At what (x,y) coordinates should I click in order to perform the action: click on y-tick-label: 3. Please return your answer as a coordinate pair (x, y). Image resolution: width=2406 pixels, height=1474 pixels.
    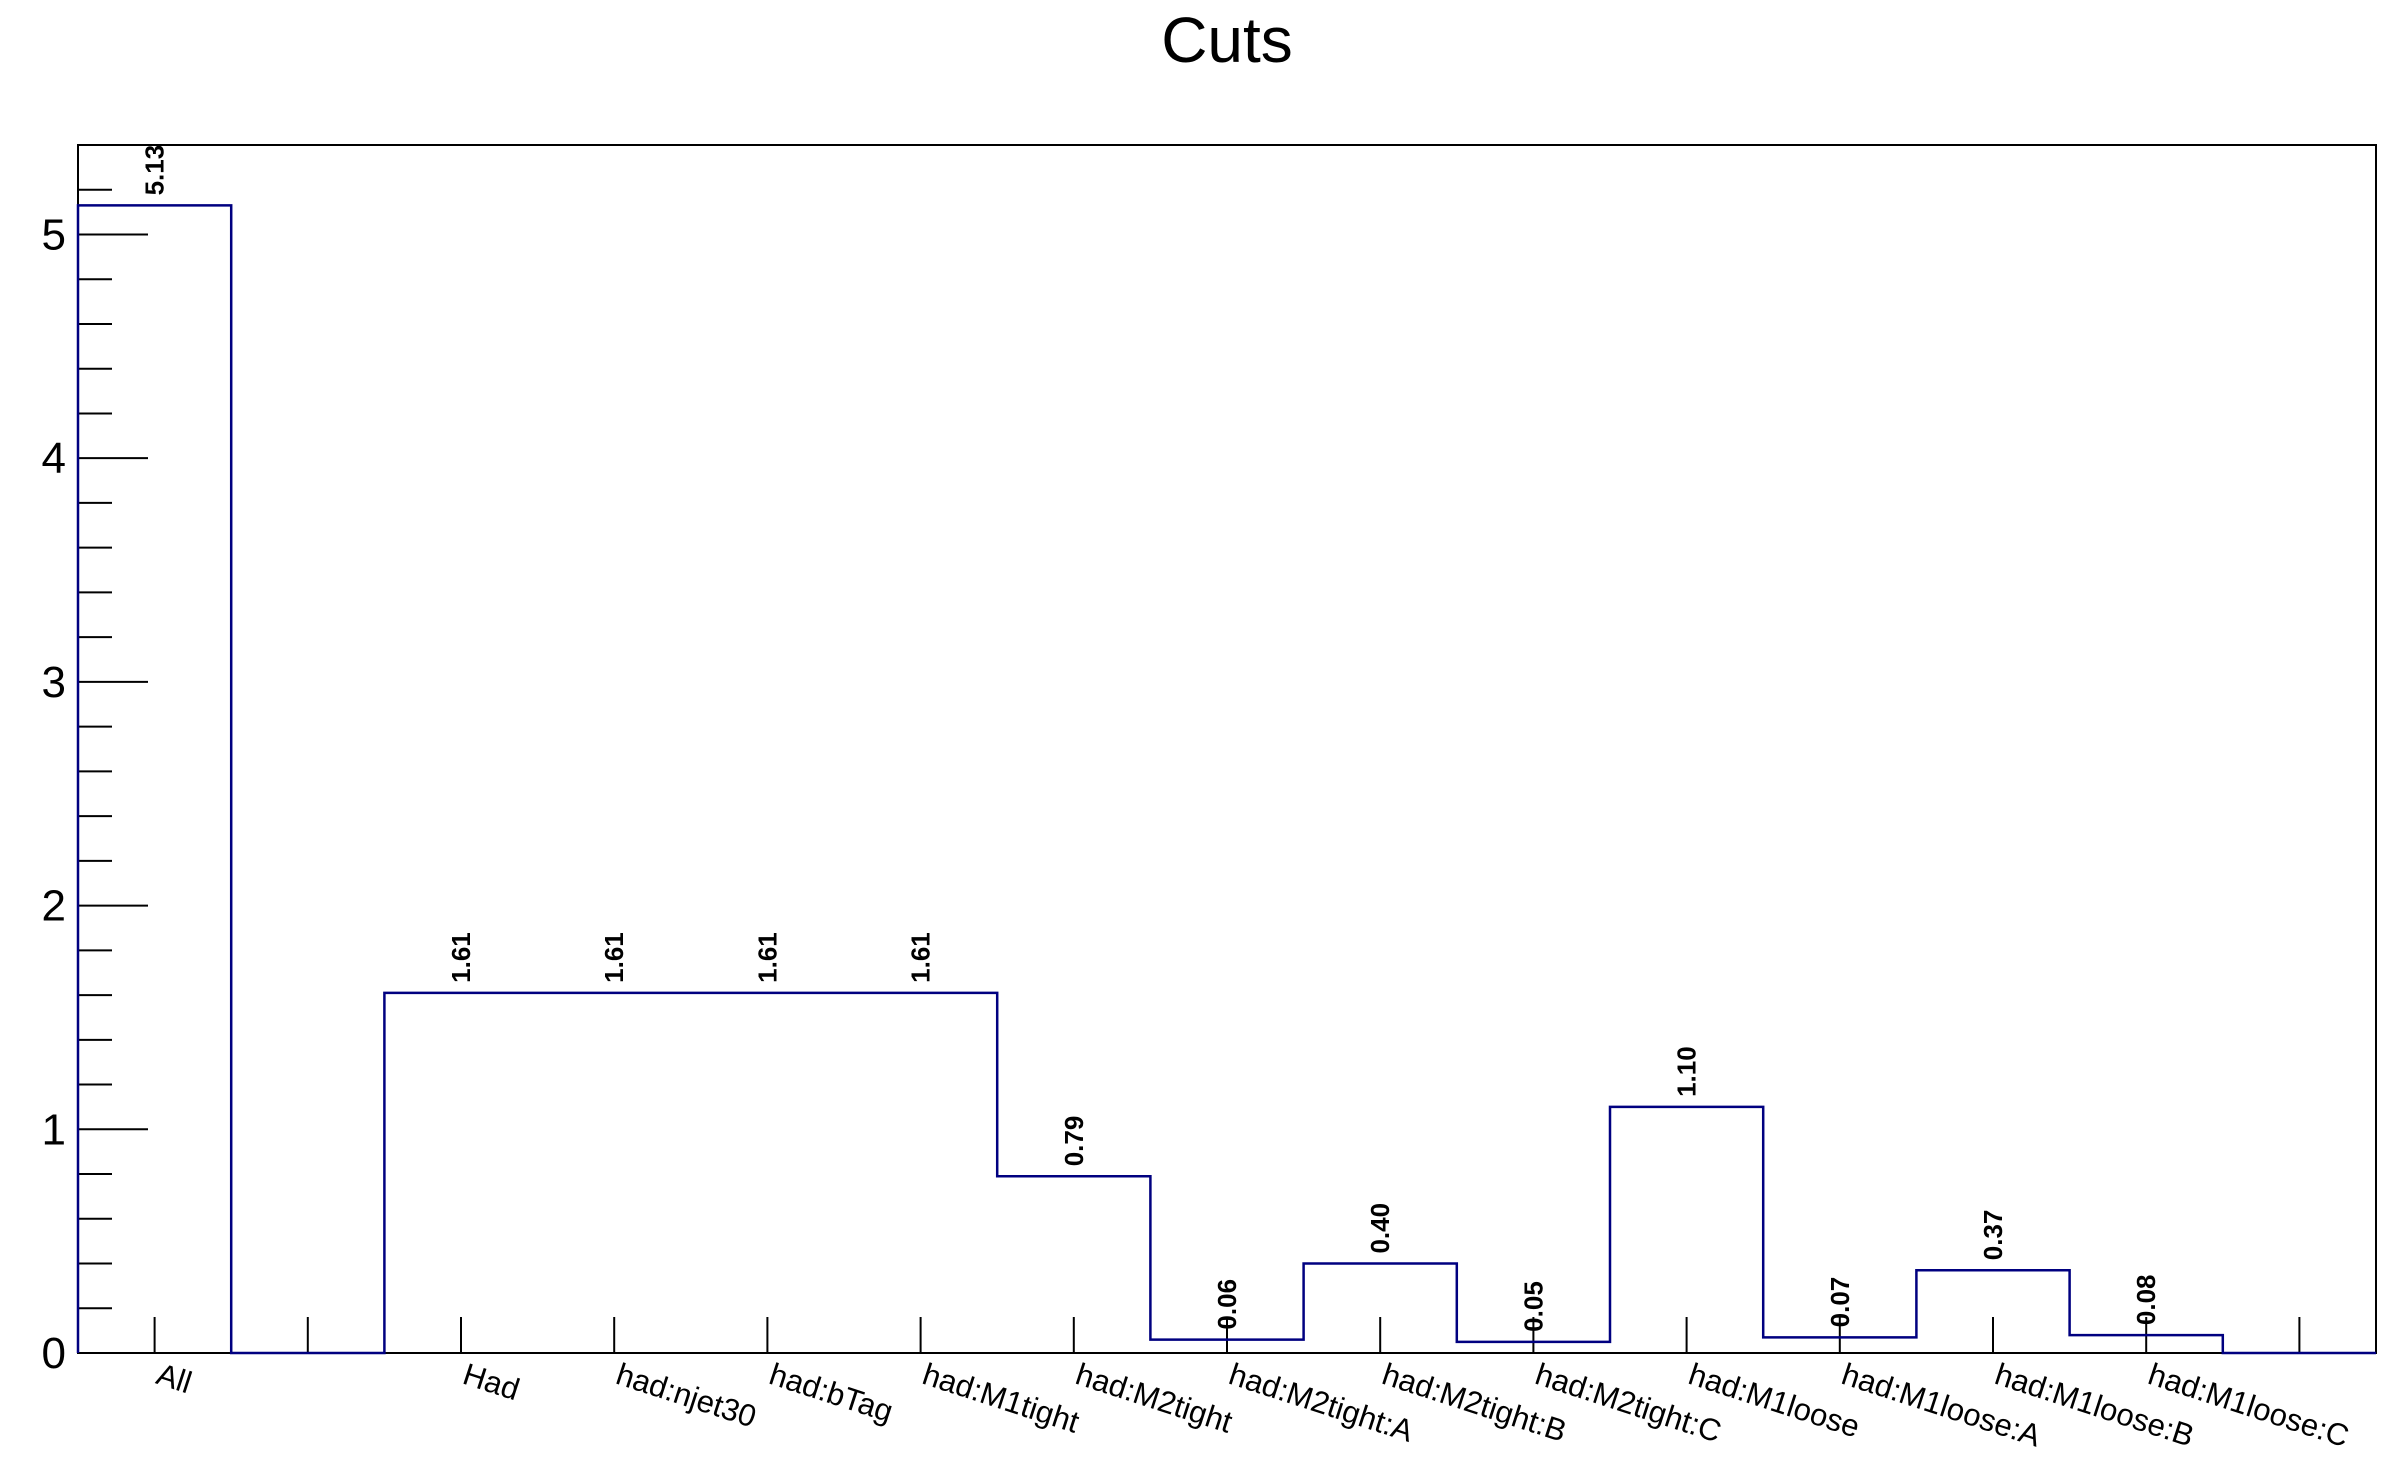
    Looking at the image, I should click on (54, 682).